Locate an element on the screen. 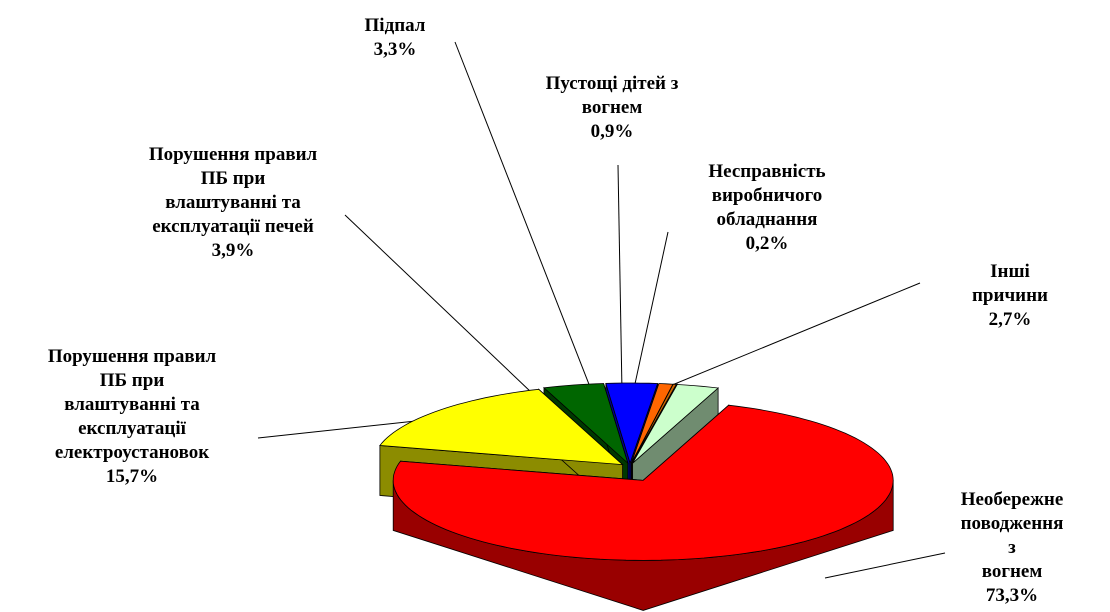 The image size is (1110, 612). value-label: 3,9% is located at coordinates (233, 250).